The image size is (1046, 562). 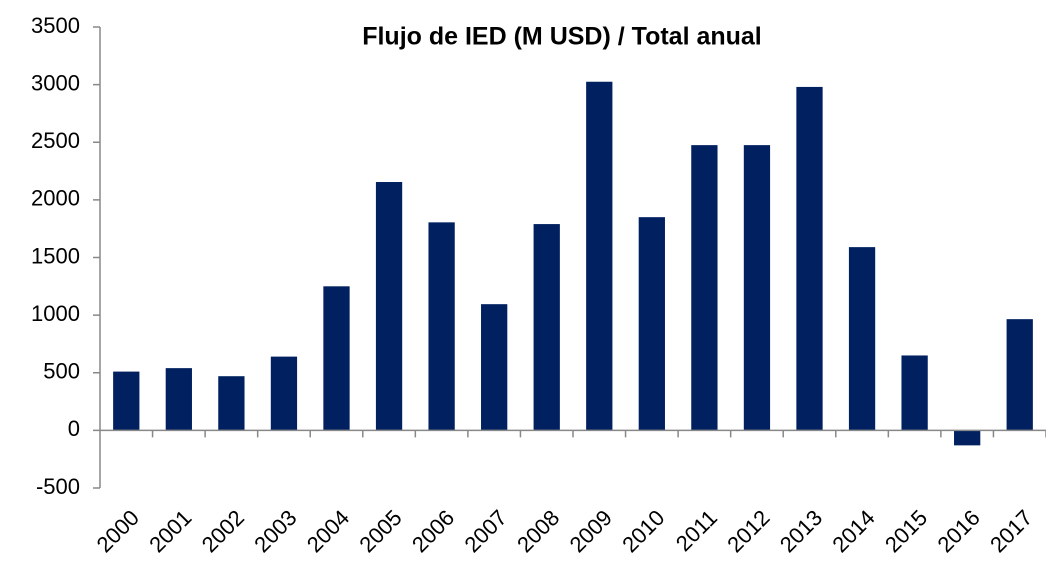 What do you see at coordinates (55, 255) in the screenshot?
I see `y-tick-label: 1500` at bounding box center [55, 255].